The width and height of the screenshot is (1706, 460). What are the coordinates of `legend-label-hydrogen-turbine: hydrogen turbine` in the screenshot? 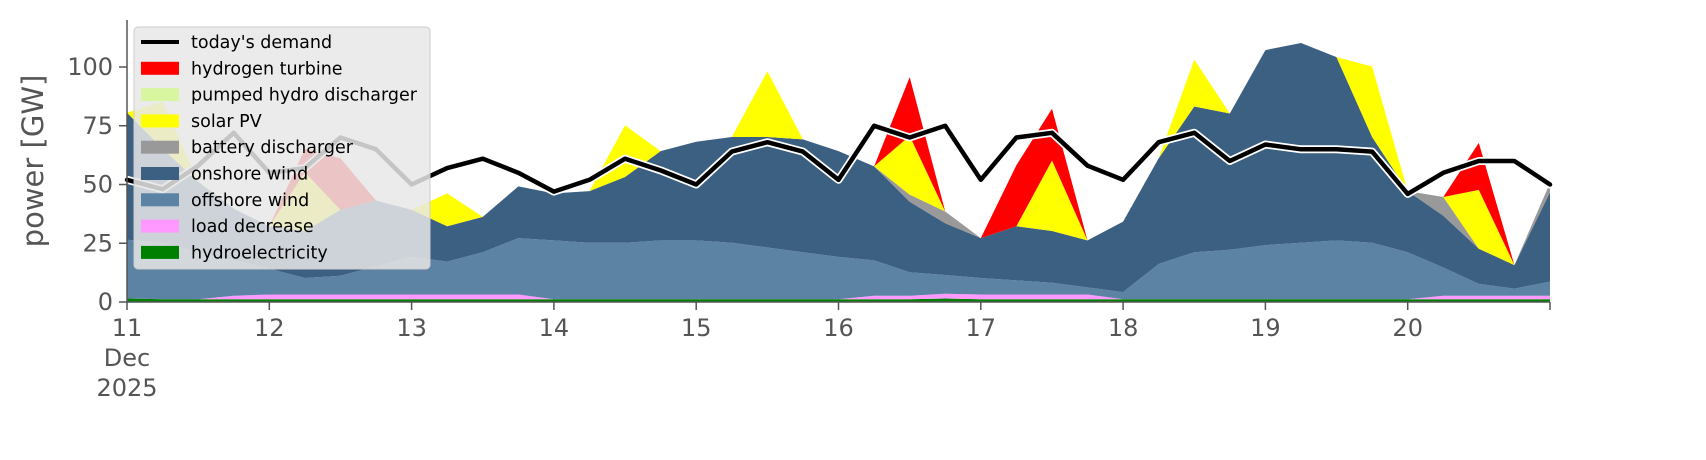 It's located at (267, 69).